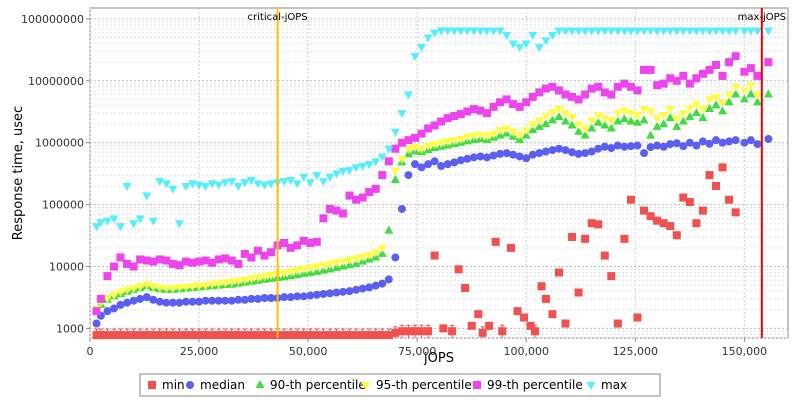 The width and height of the screenshot is (800, 400). Describe the element at coordinates (636, 351) in the screenshot. I see `x-tick-label: 125,000` at that location.